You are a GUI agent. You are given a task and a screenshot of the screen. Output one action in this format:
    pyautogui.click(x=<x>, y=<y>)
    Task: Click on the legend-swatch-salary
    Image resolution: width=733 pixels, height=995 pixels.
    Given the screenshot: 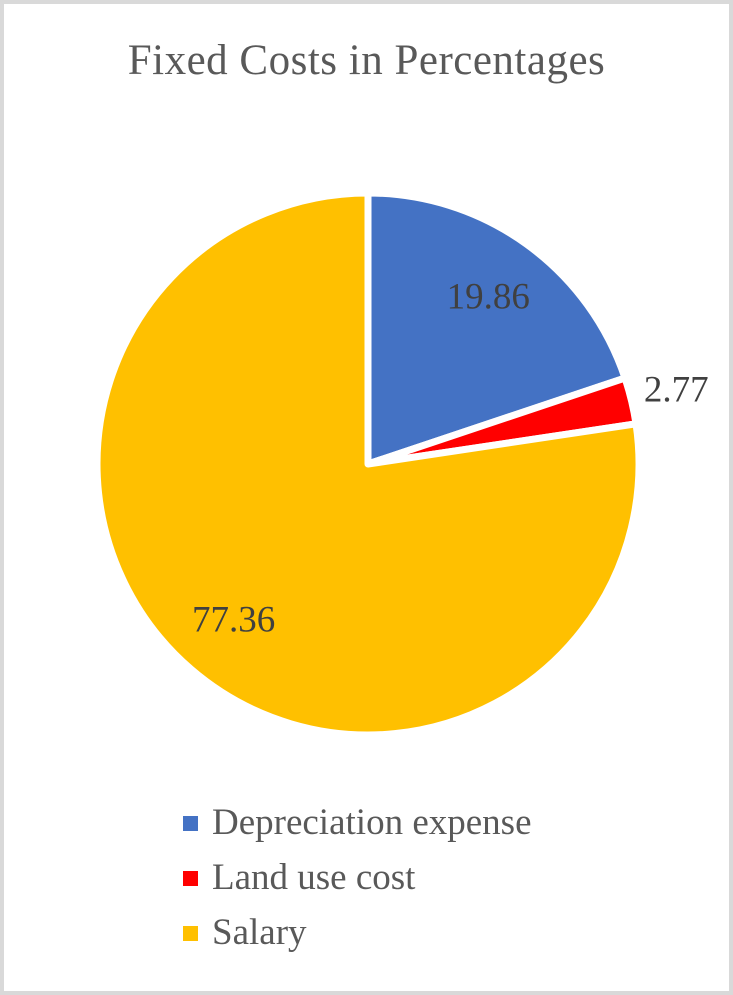 What is the action you would take?
    pyautogui.click(x=190, y=933)
    